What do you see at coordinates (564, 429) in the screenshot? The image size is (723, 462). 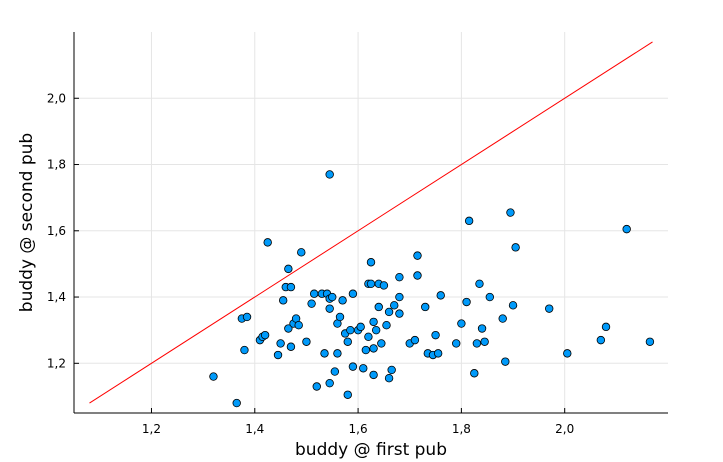 I see `x-tick-label: 2,0` at bounding box center [564, 429].